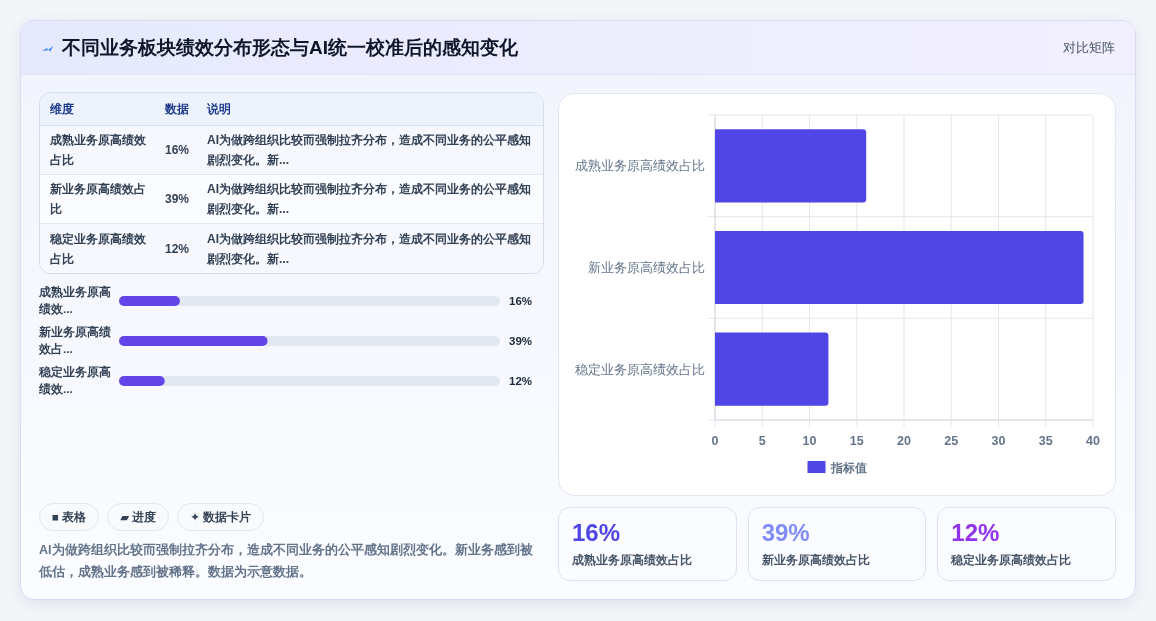 The height and width of the screenshot is (621, 1156). What do you see at coordinates (219, 109) in the screenshot?
I see `category-label: 说明` at bounding box center [219, 109].